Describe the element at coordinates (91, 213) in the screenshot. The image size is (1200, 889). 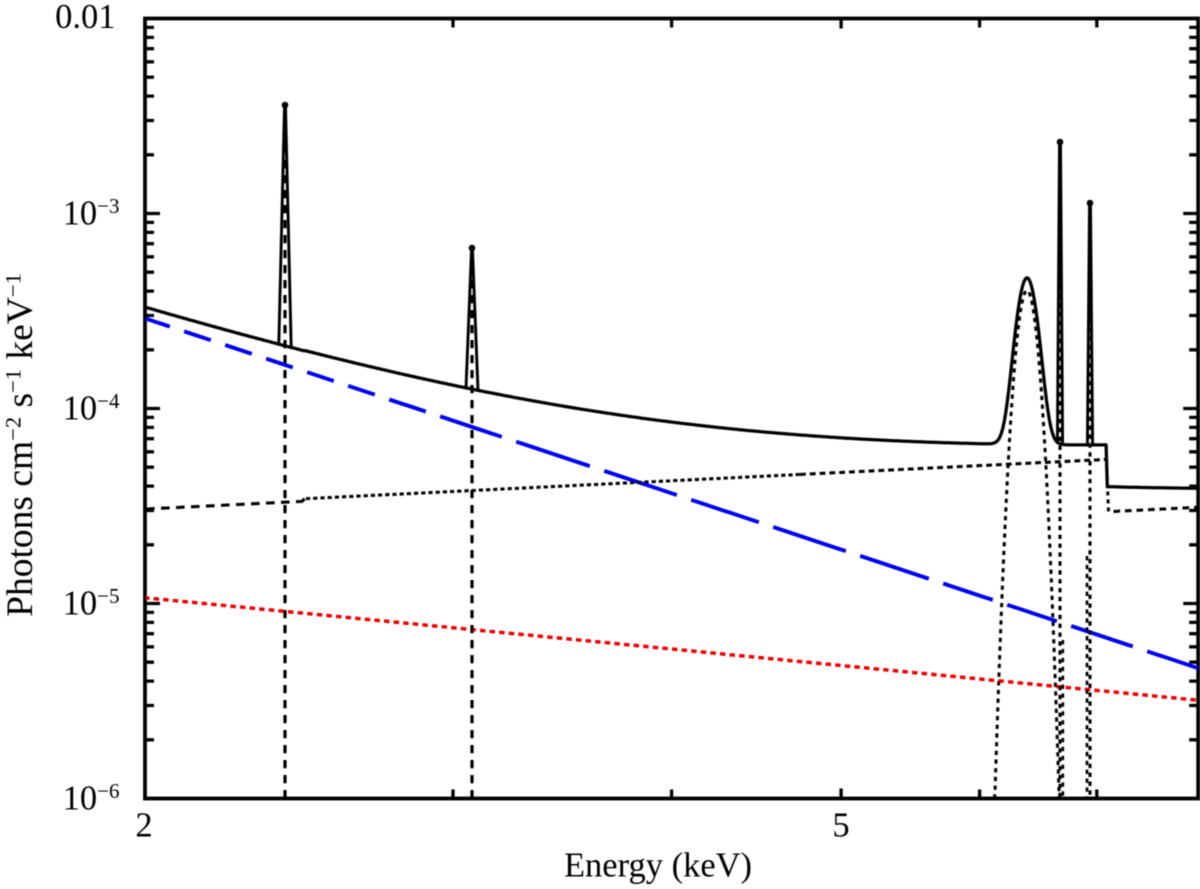
I see `svg-text: 10−3` at that location.